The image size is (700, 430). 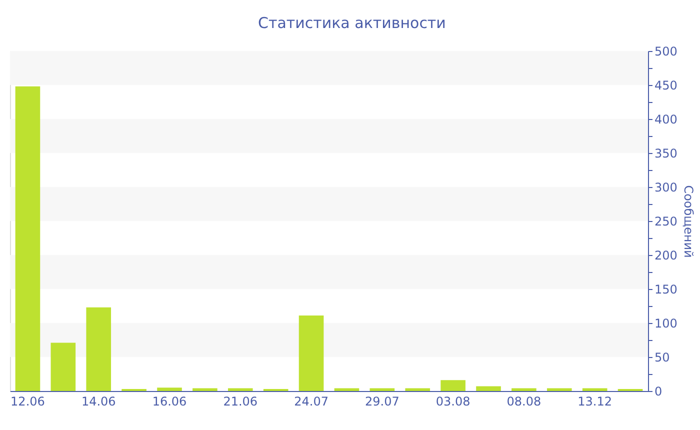 I want to click on x-tick-label: 16.06, so click(x=169, y=401).